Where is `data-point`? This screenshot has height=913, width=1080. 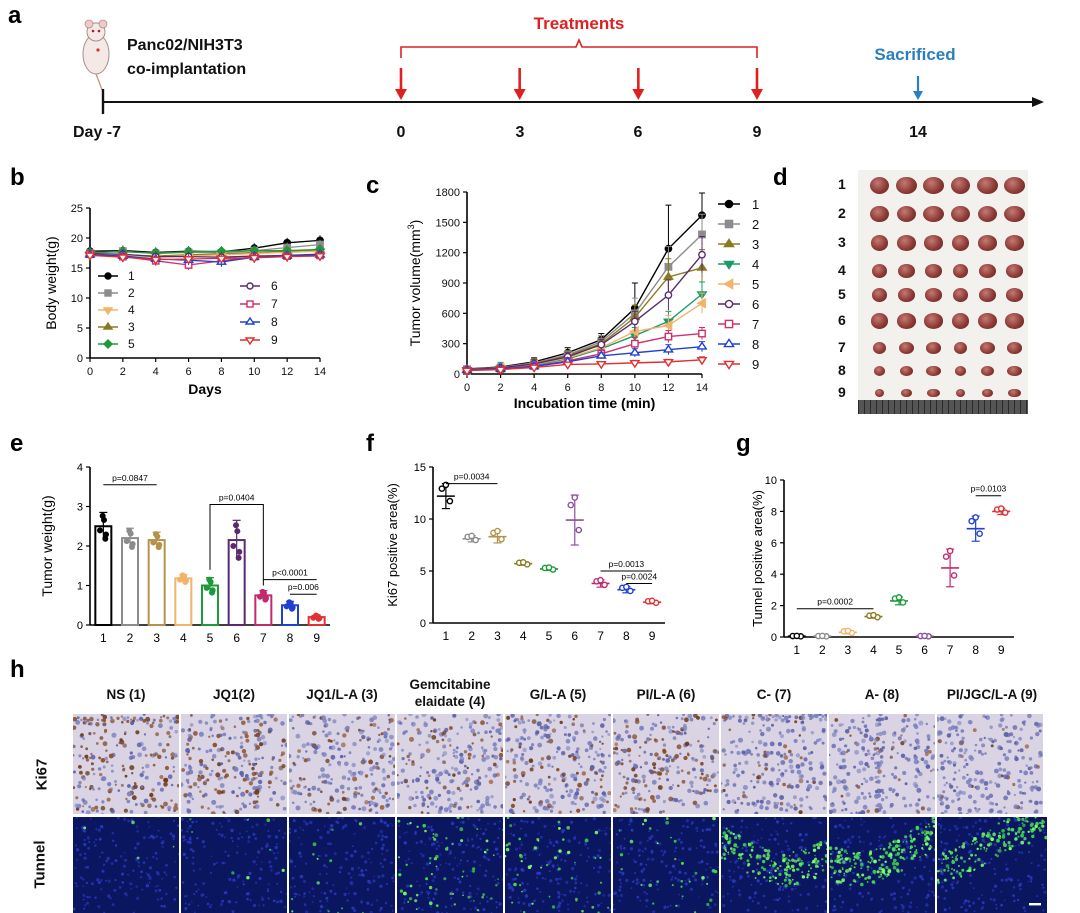 data-point is located at coordinates (848, 631).